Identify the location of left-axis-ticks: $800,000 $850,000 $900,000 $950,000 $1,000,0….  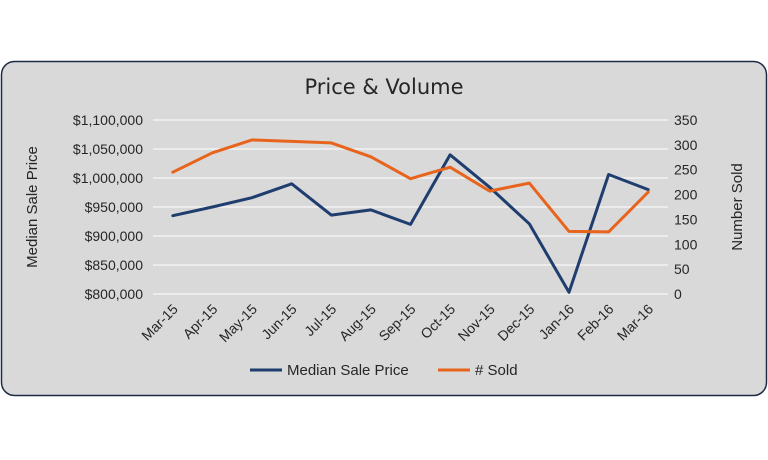
(108, 207).